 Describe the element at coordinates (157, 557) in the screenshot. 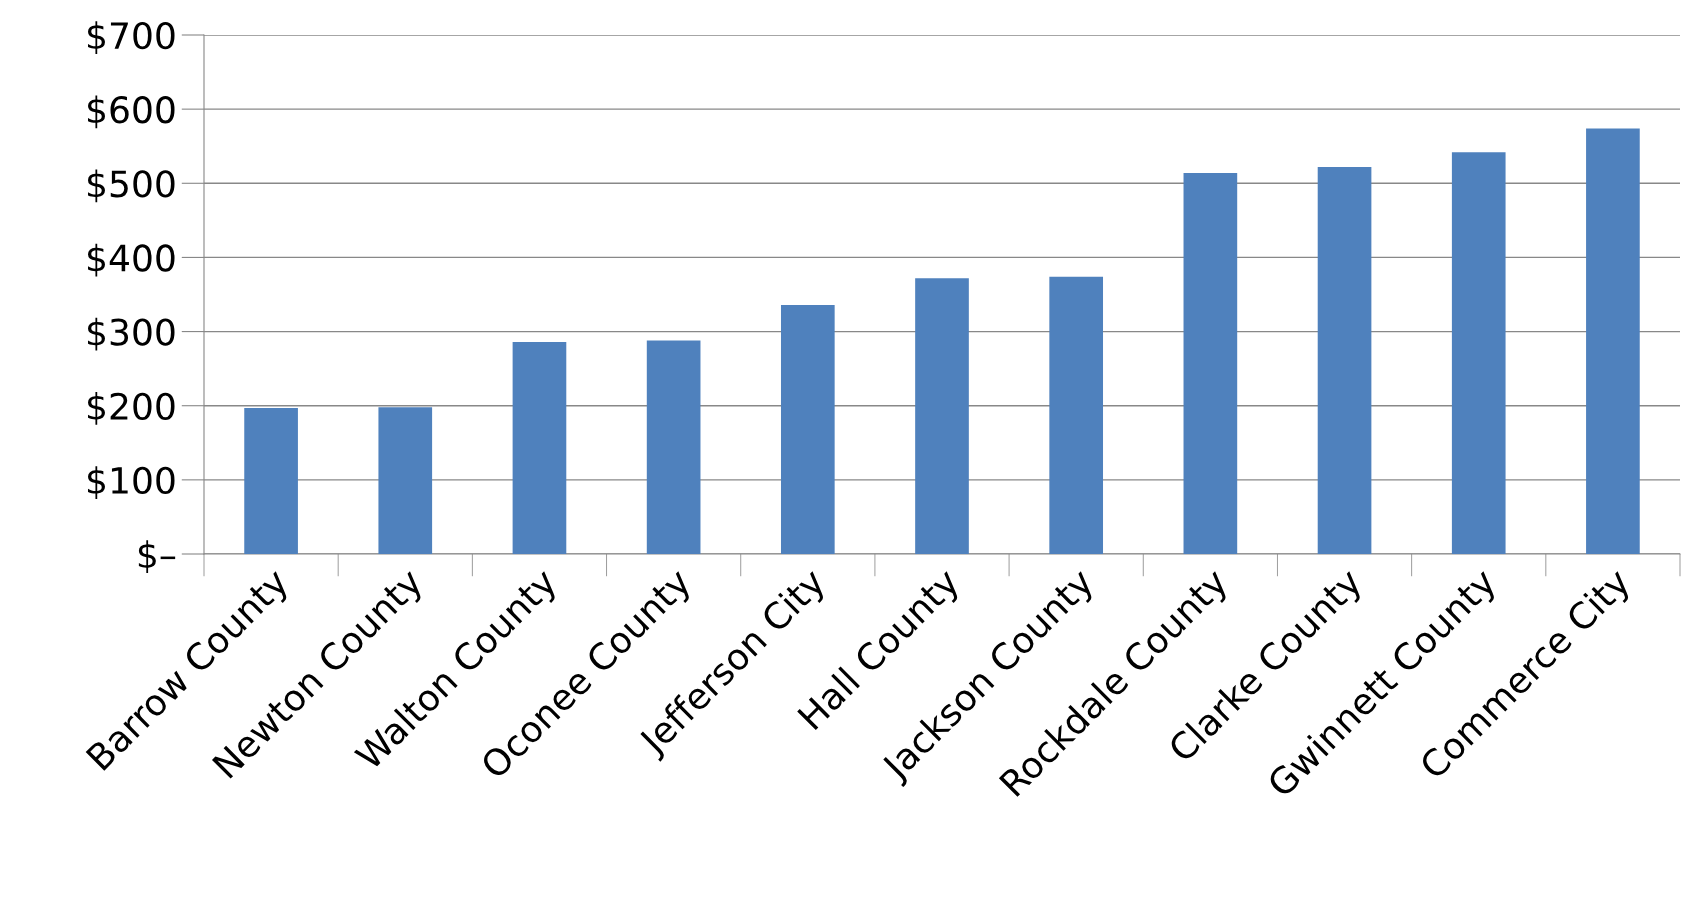

I see `y-tick-label: $–` at that location.